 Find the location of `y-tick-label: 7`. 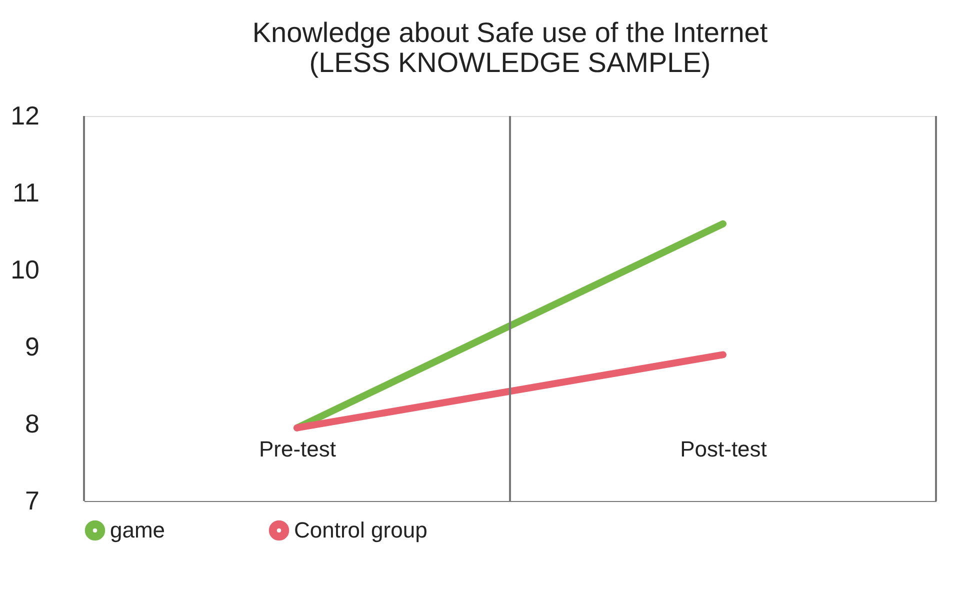

y-tick-label: 7 is located at coordinates (32, 501).